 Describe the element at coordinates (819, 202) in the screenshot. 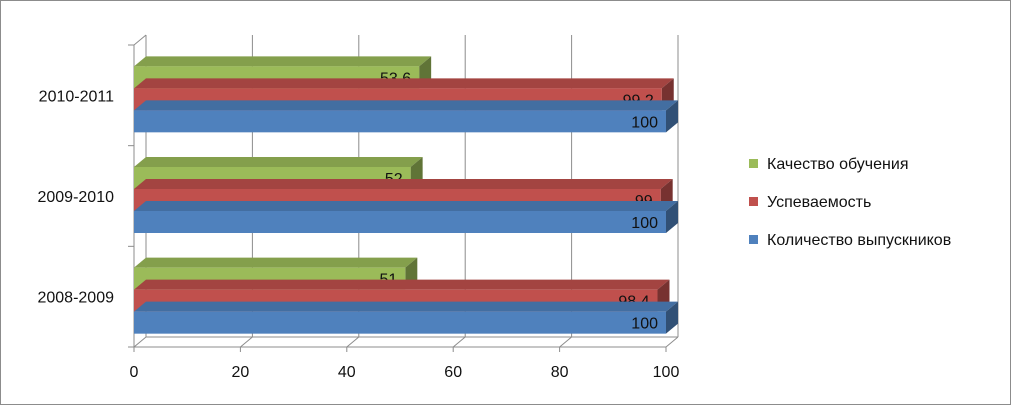

I see `legend-label: Успеваемость` at that location.